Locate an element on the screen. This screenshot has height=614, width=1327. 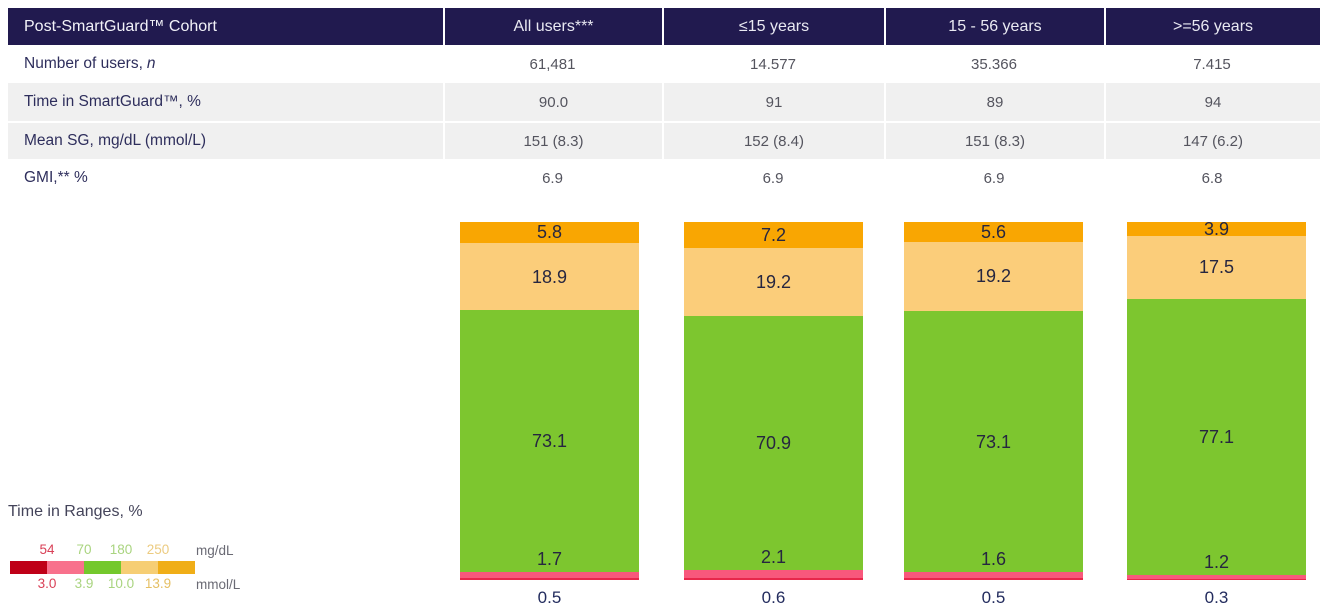
unit-mmol-l: mmol/L is located at coordinates (218, 584).